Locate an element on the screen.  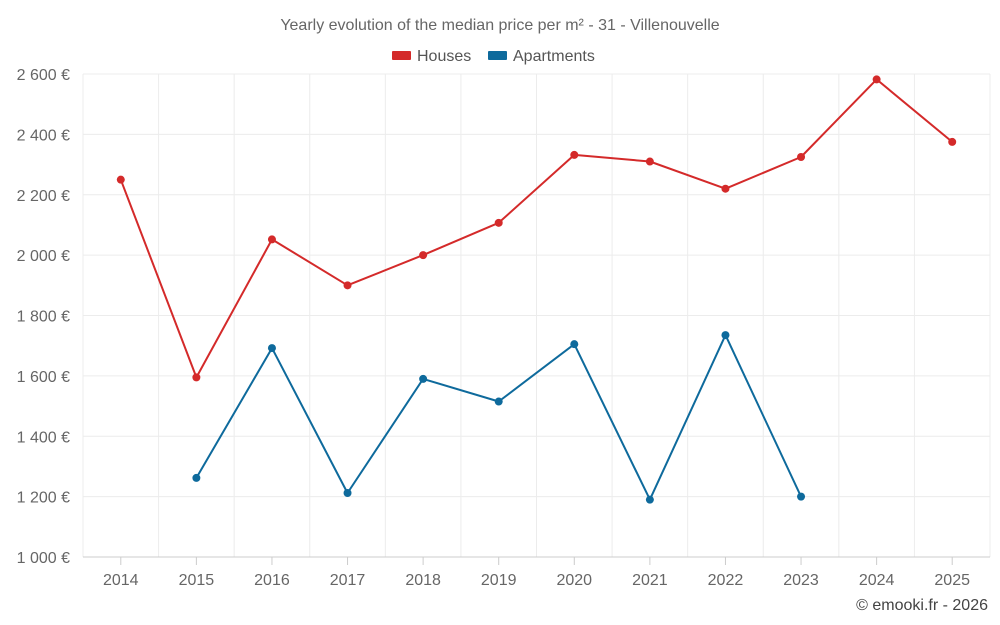
x-tick-label: 2017 is located at coordinates (348, 580).